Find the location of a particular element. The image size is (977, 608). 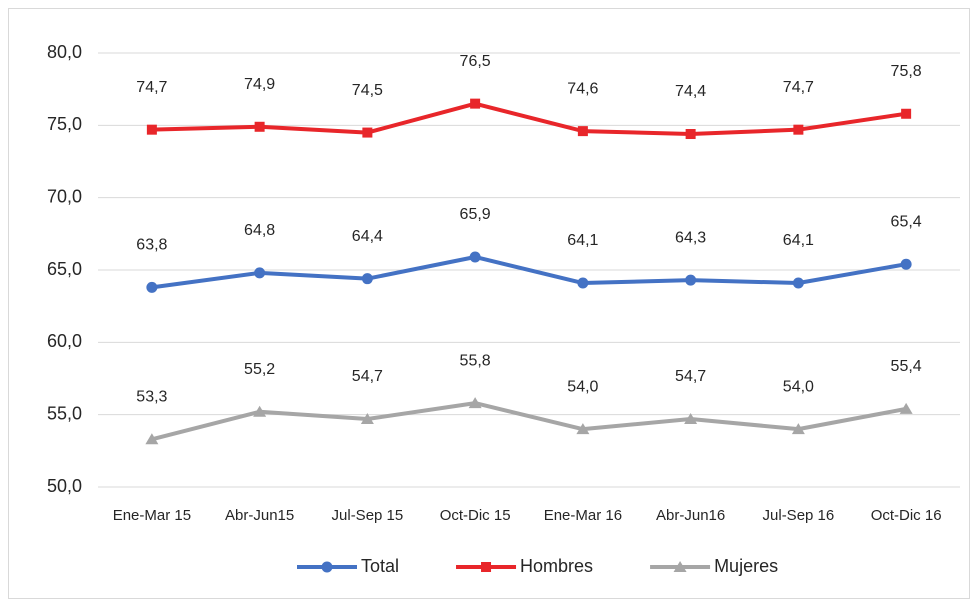

x-tick-label: Oct-Dic 16 is located at coordinates (906, 515).